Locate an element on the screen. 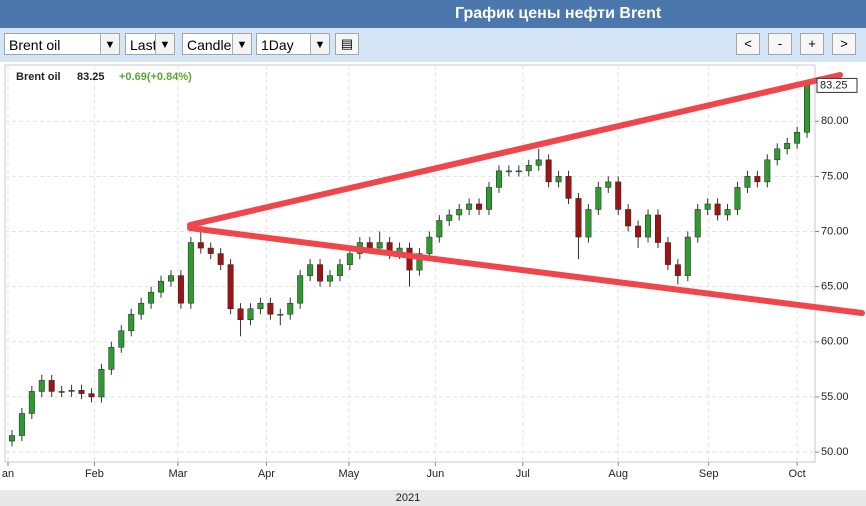  x-tick-label: May is located at coordinates (348, 474).